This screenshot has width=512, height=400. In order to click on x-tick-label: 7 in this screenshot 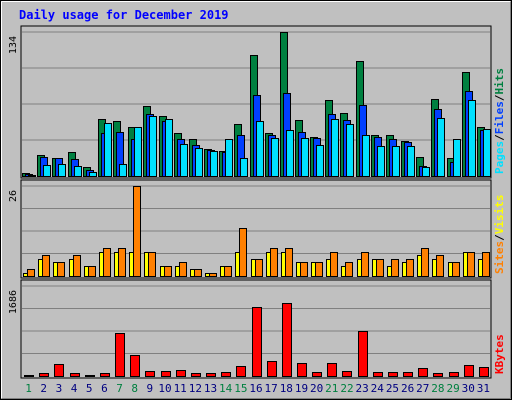, I will do `click(119, 388)`.